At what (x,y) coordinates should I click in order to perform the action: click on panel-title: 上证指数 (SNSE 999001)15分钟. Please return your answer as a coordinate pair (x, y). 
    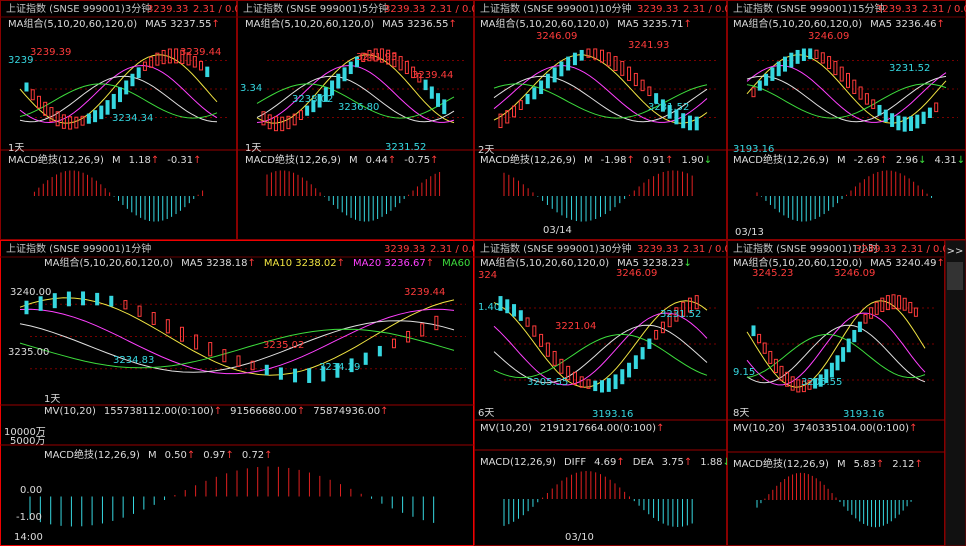
    Looking at the image, I should click on (809, 8).